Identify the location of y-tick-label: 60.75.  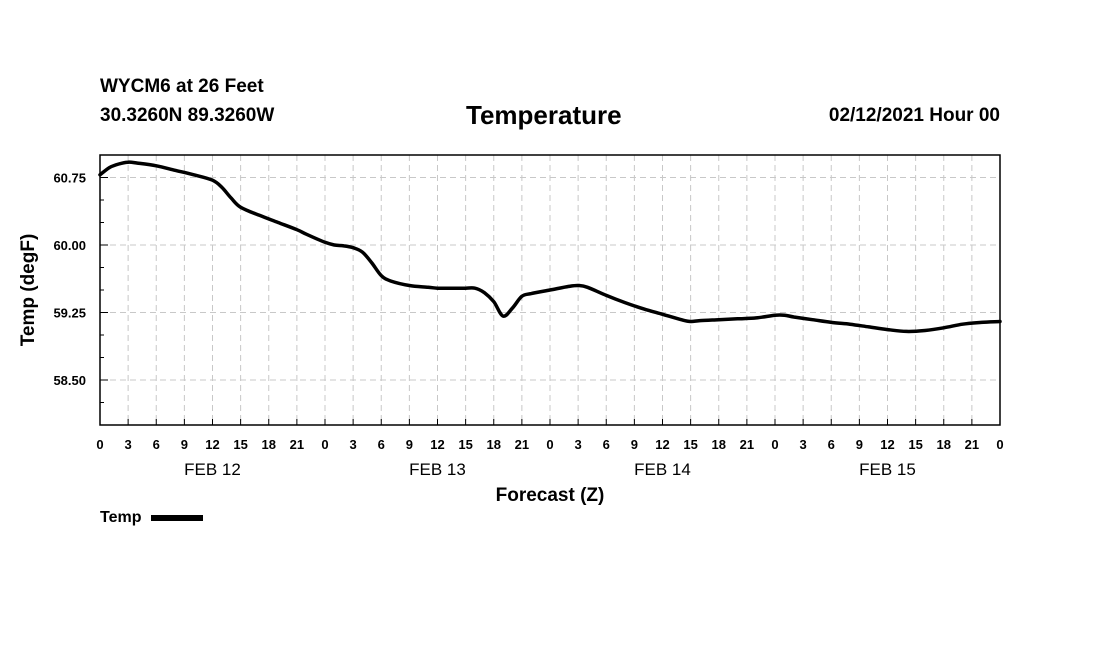
(69, 178).